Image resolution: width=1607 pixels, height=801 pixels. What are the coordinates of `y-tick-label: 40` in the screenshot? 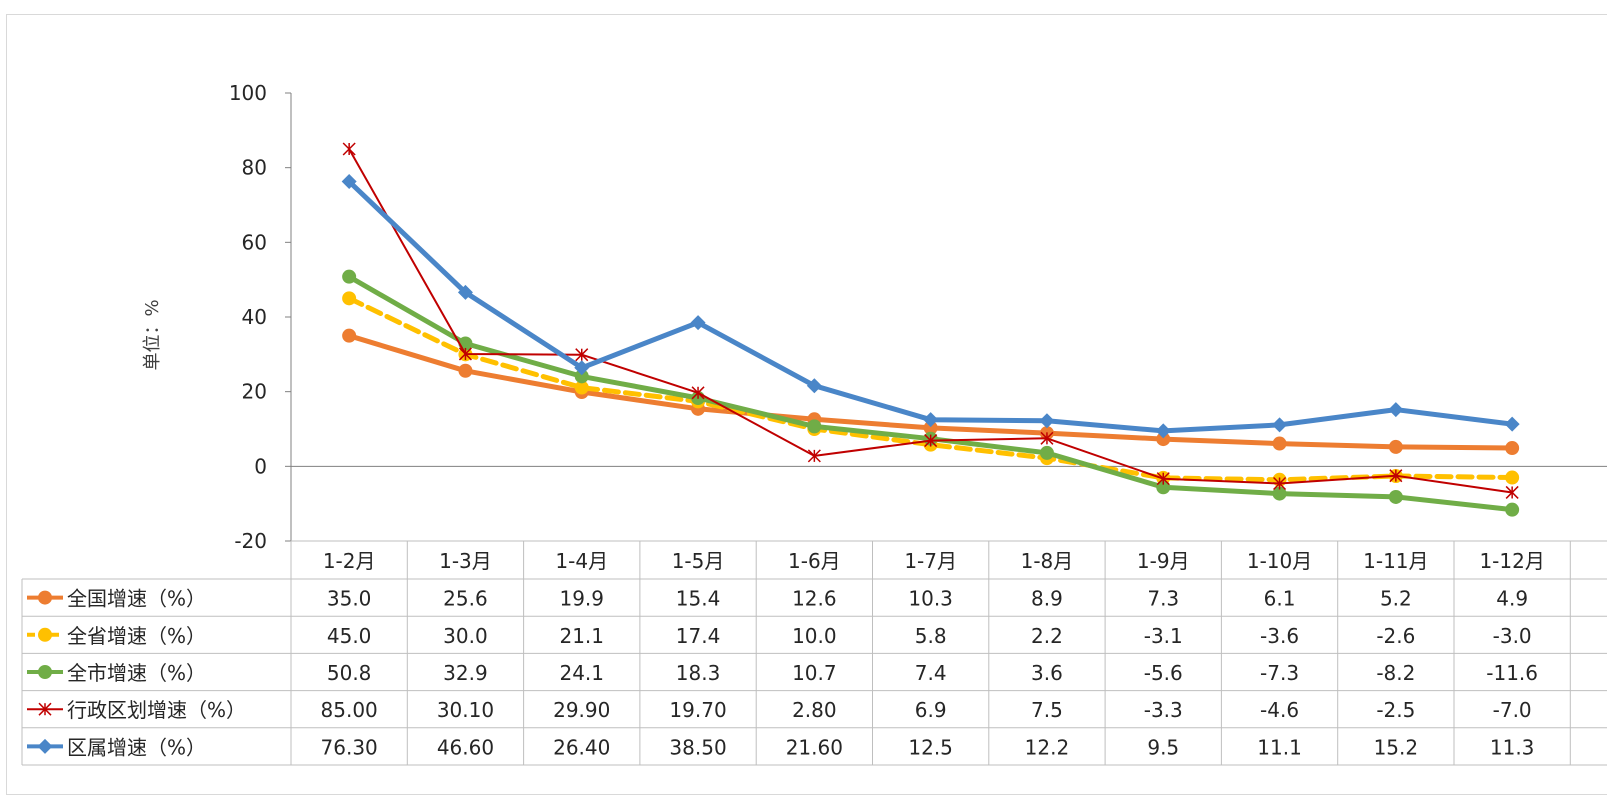 It's located at (254, 317).